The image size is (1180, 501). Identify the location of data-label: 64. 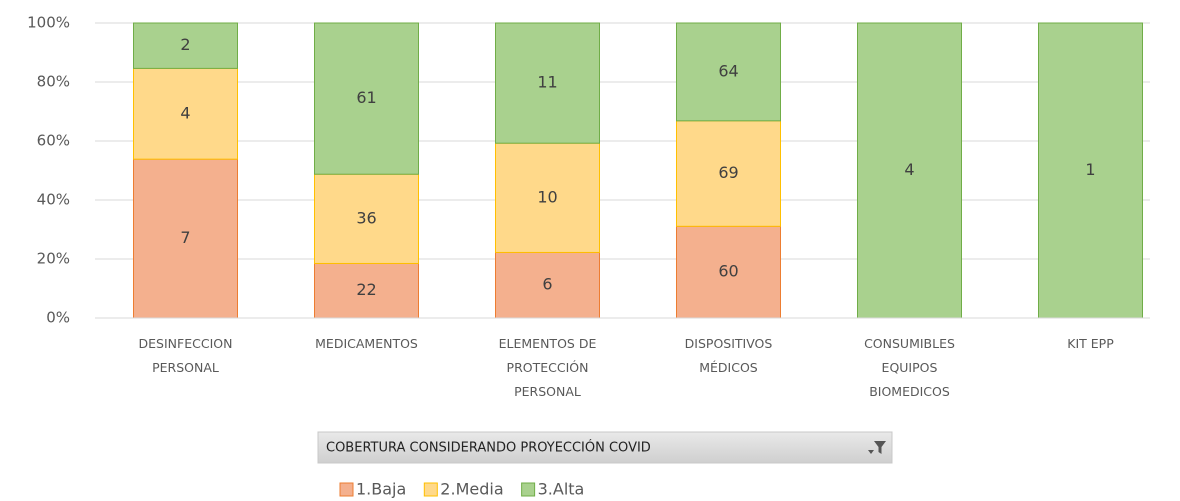
(728, 70).